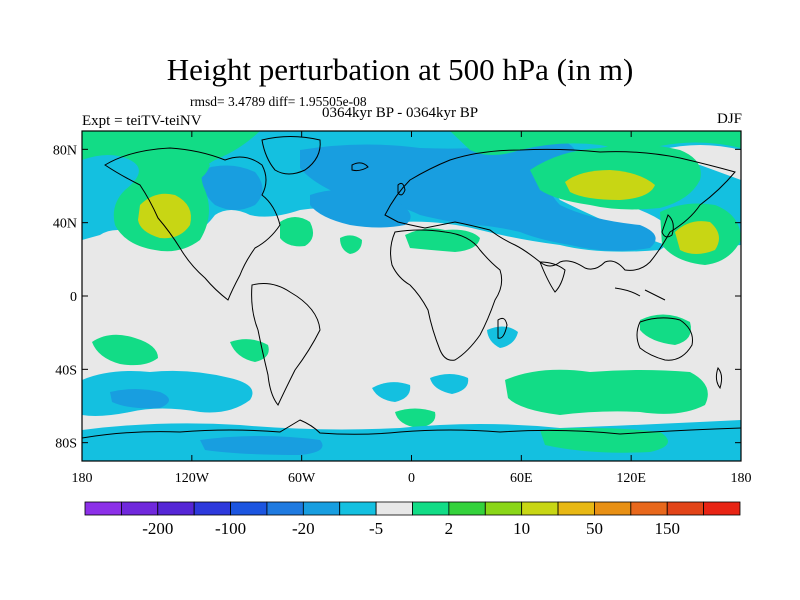  I want to click on coastline-india, so click(552, 277).